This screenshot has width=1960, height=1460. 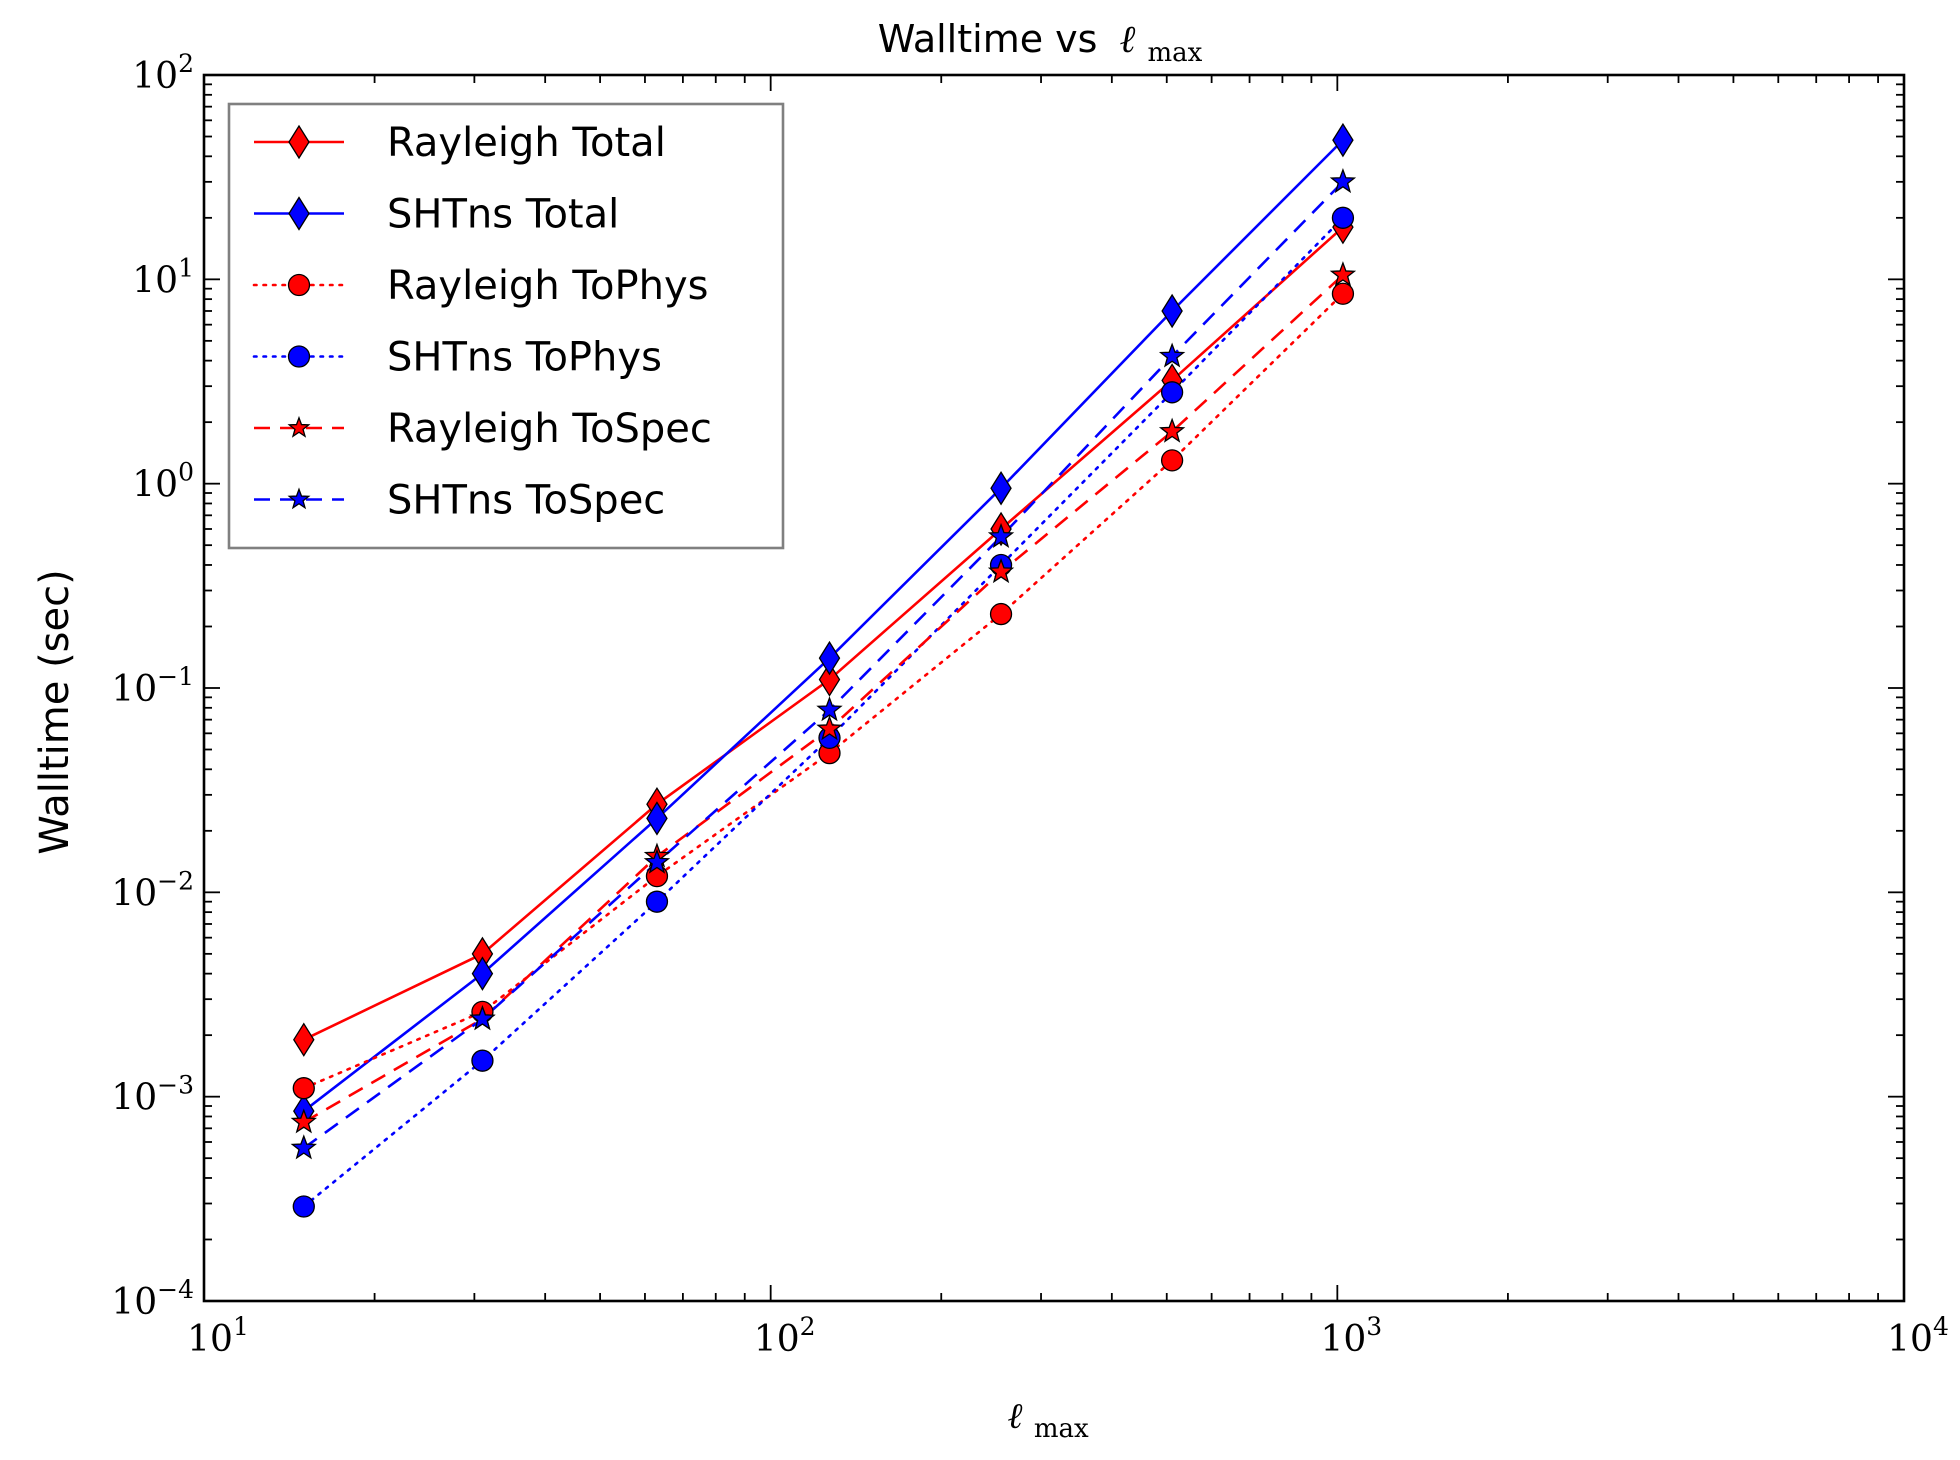 What do you see at coordinates (163, 277) in the screenshot?
I see `y-tick-label: 10¹` at bounding box center [163, 277].